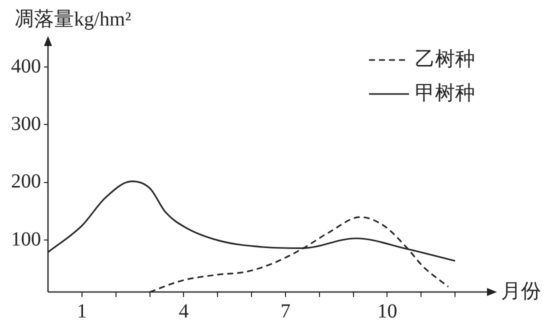 This screenshot has height=335, width=559. What do you see at coordinates (81, 311) in the screenshot?
I see `x-tick-label: 1` at bounding box center [81, 311].